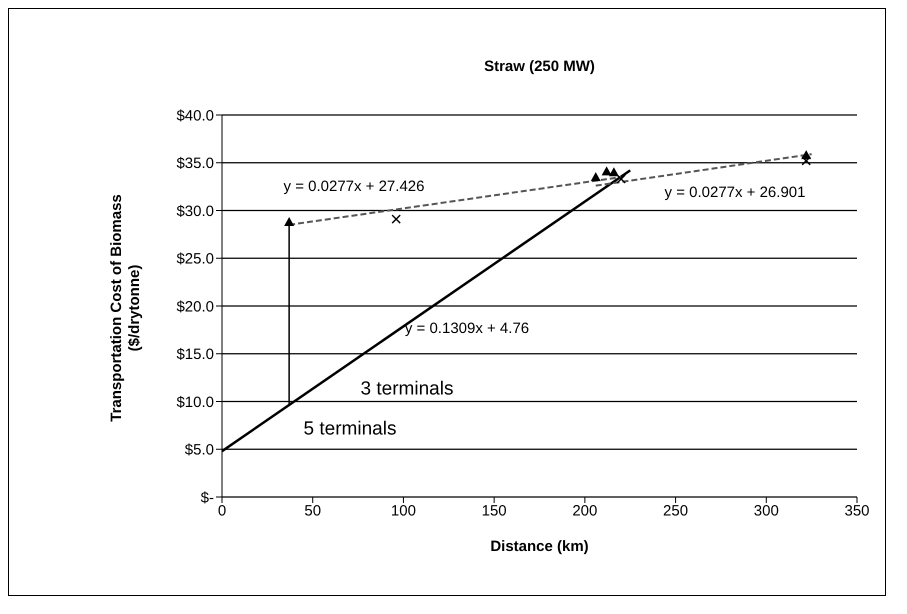 The image size is (907, 614). I want to click on y-tick-label: $15.0, so click(195, 355).